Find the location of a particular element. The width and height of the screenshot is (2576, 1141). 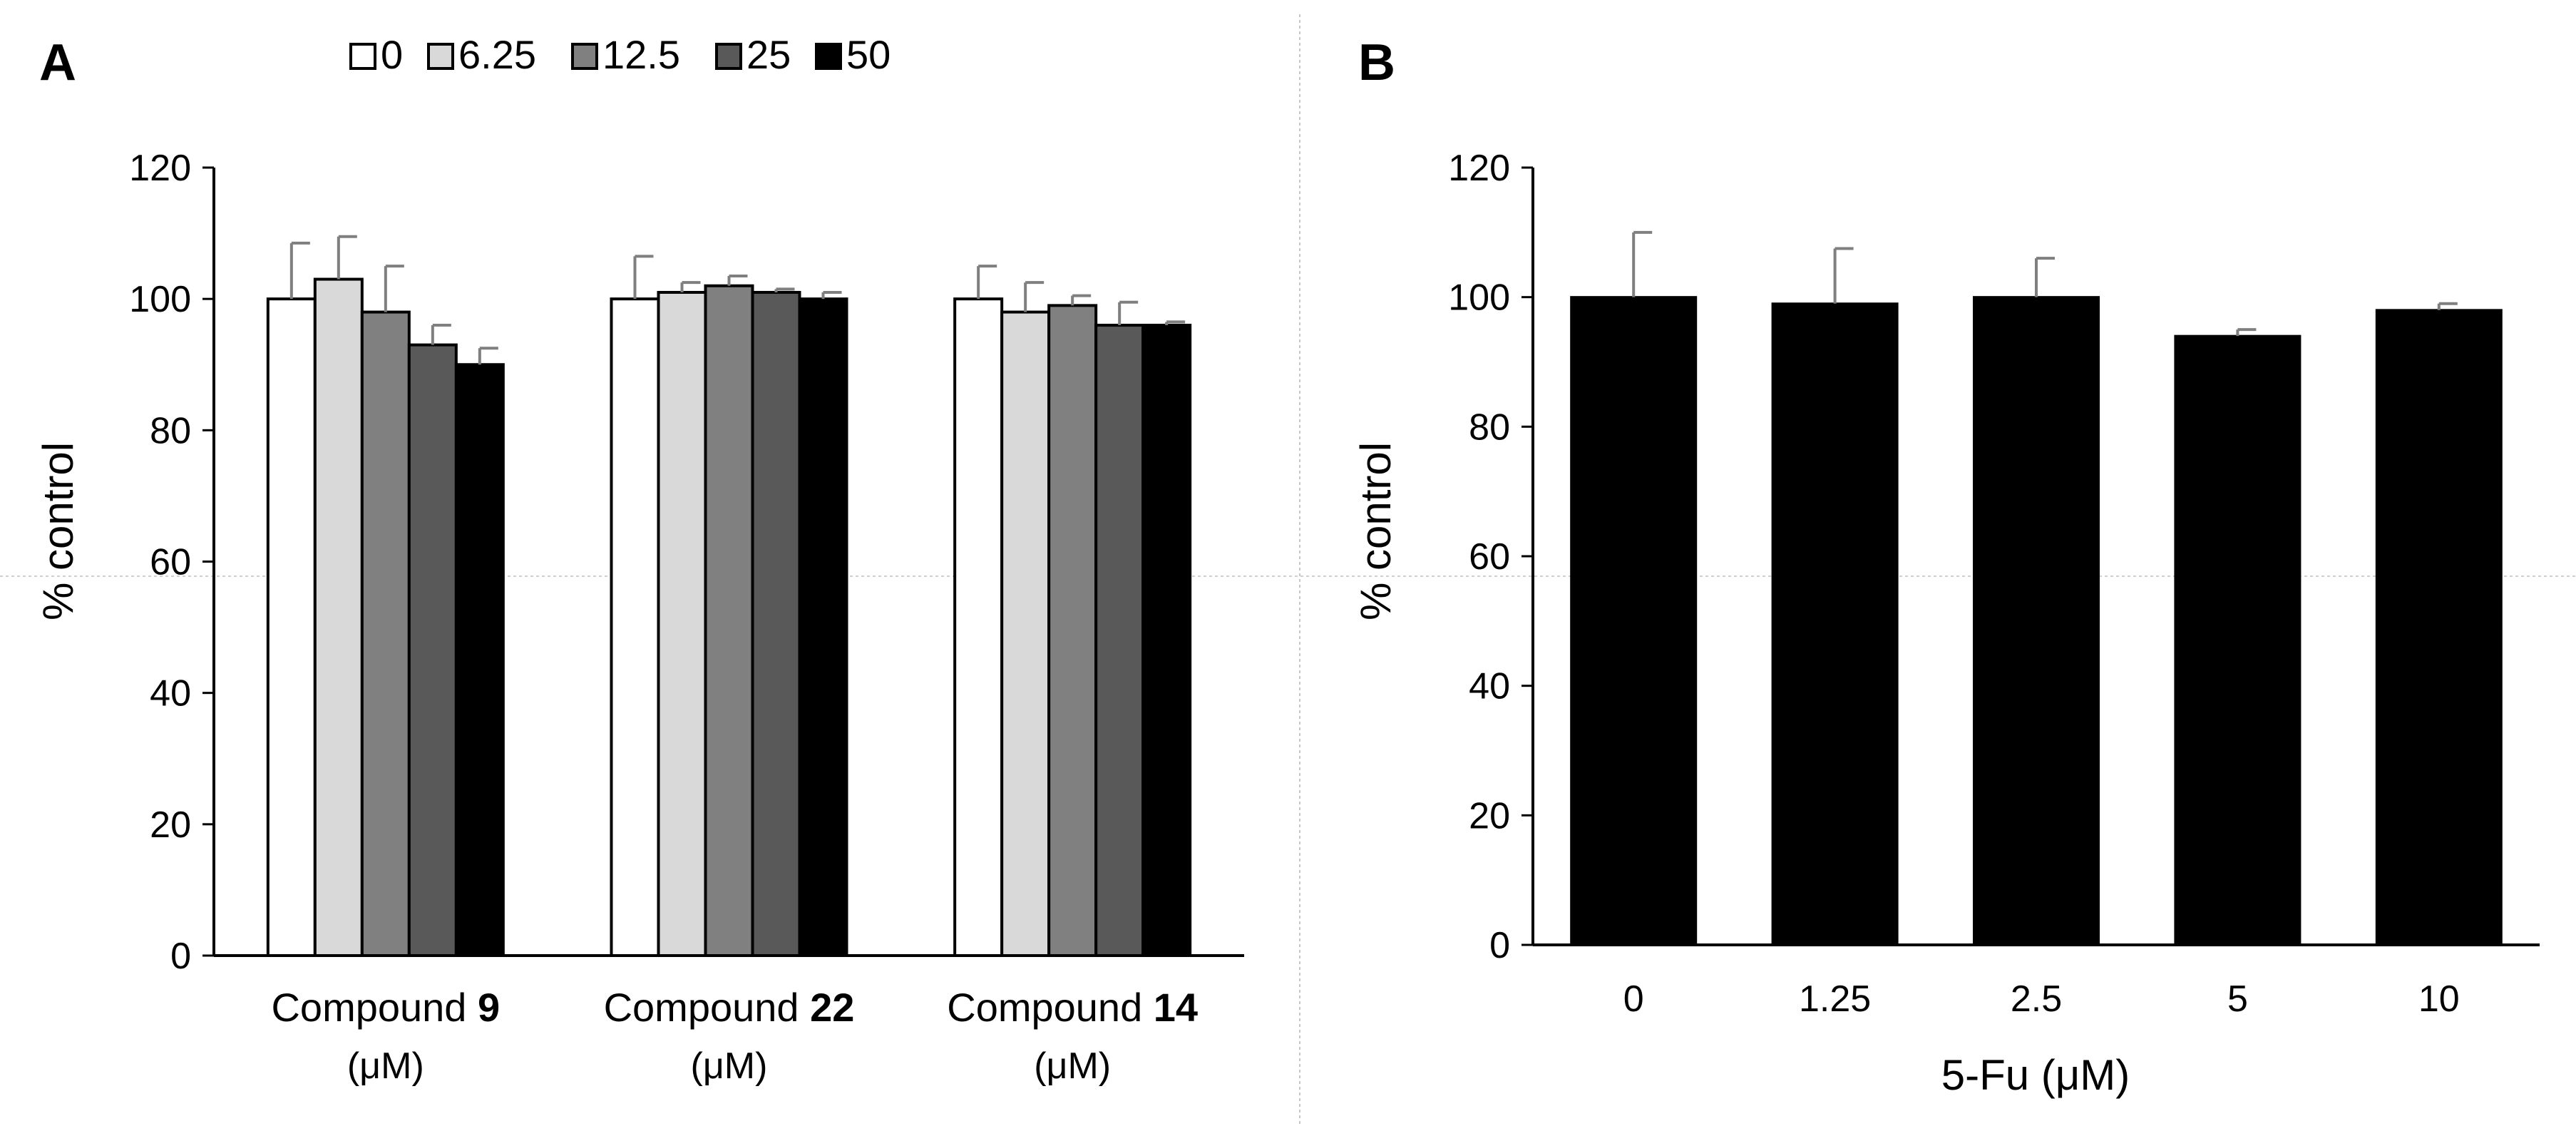

legend-label-25: 25 is located at coordinates (768, 55).